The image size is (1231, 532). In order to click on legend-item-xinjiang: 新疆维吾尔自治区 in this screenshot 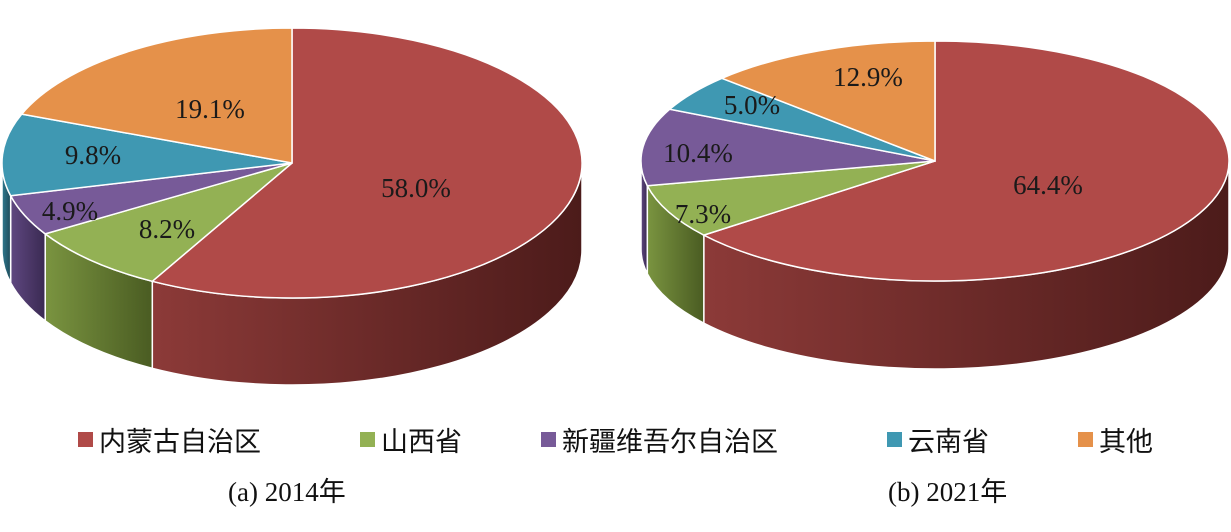, I will do `click(659, 439)`.